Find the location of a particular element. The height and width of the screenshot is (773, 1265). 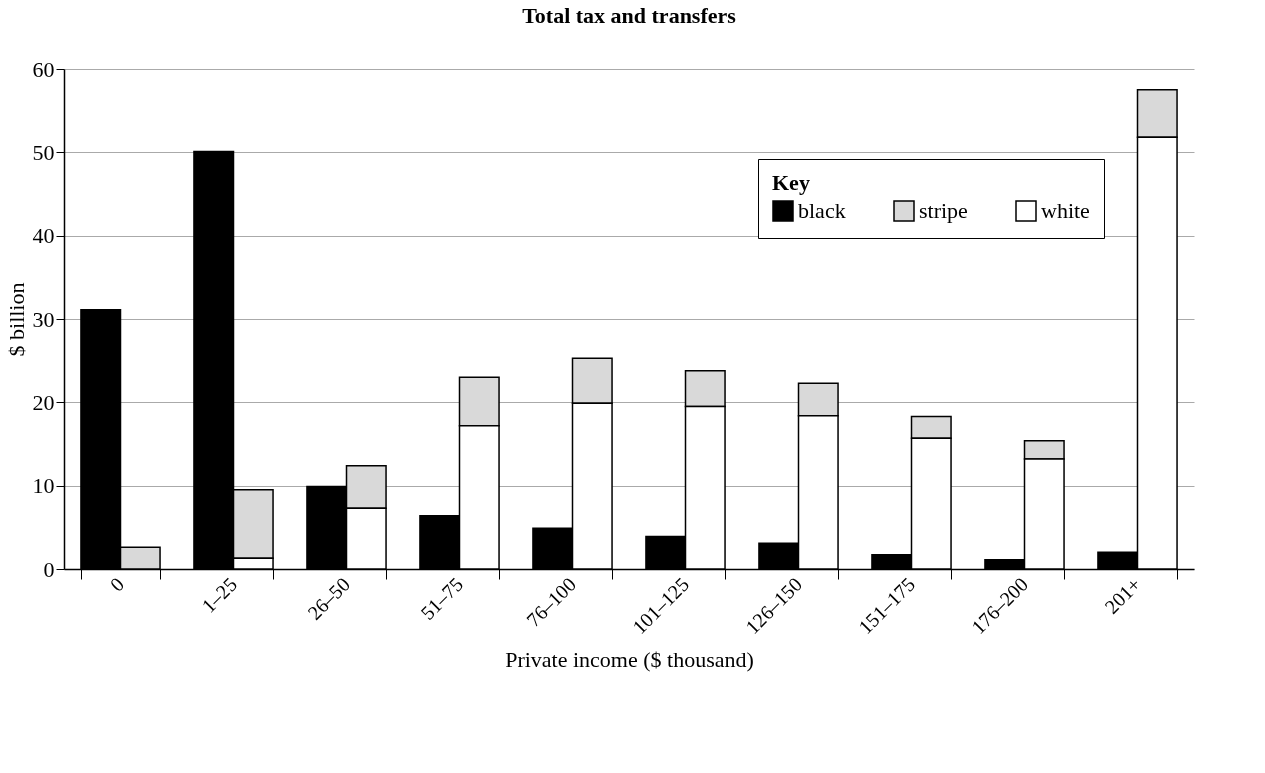

legend-label: stripe is located at coordinates (943, 210).